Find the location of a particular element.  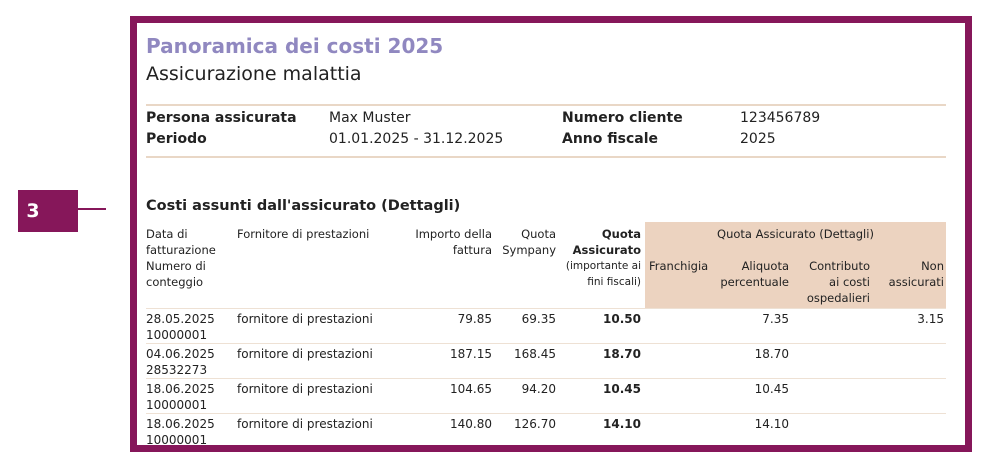

group-header: Quota Assicurato (Dettagli) is located at coordinates (795, 234).